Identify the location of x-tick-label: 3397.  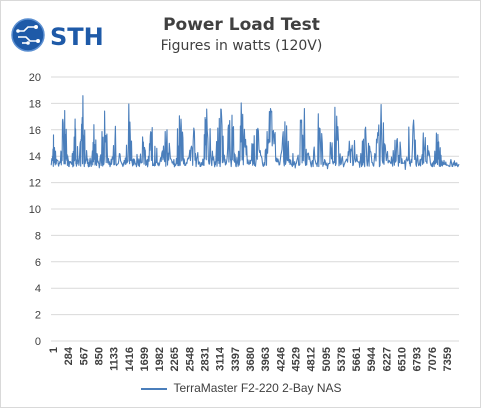
(236, 359).